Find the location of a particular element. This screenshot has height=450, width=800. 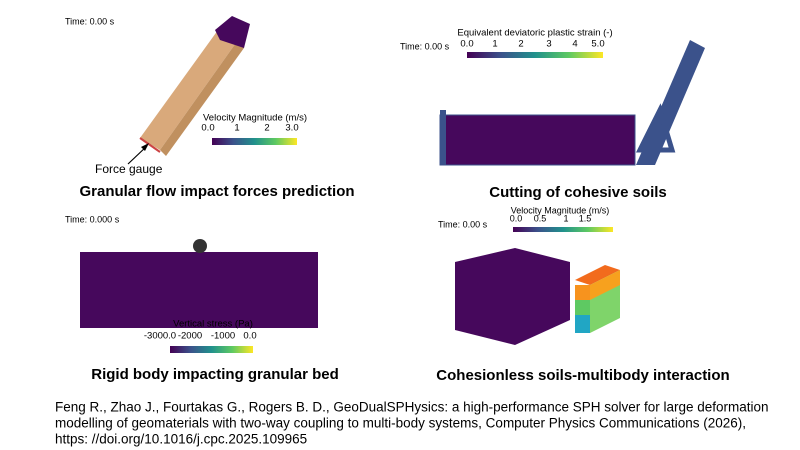

body-top is located at coordinates (597, 275).